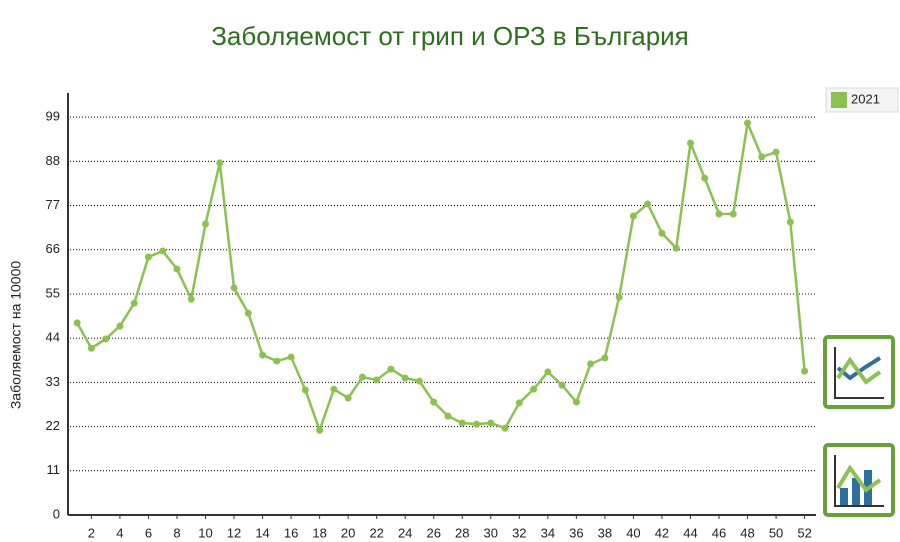 The height and width of the screenshot is (542, 900). I want to click on x-tick-label: 36, so click(576, 532).